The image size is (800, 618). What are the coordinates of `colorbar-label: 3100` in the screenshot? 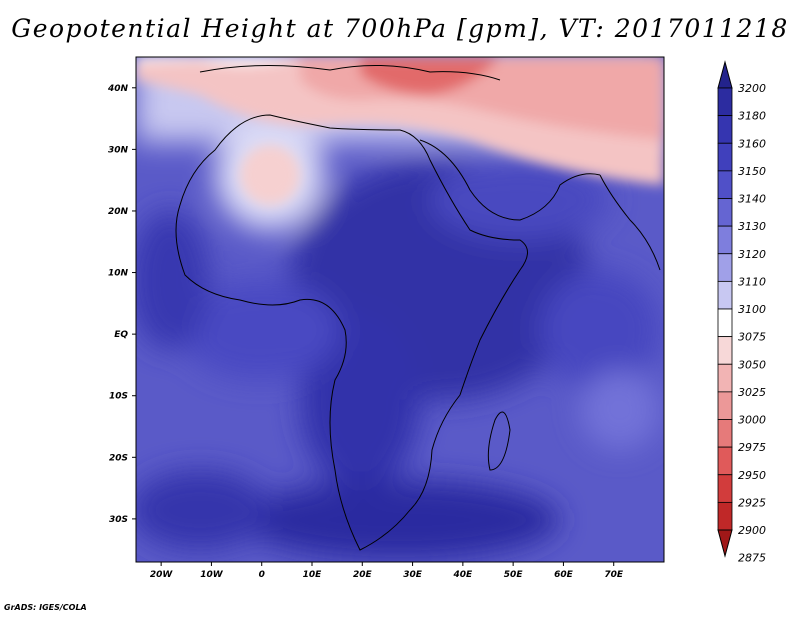 It's located at (752, 309).